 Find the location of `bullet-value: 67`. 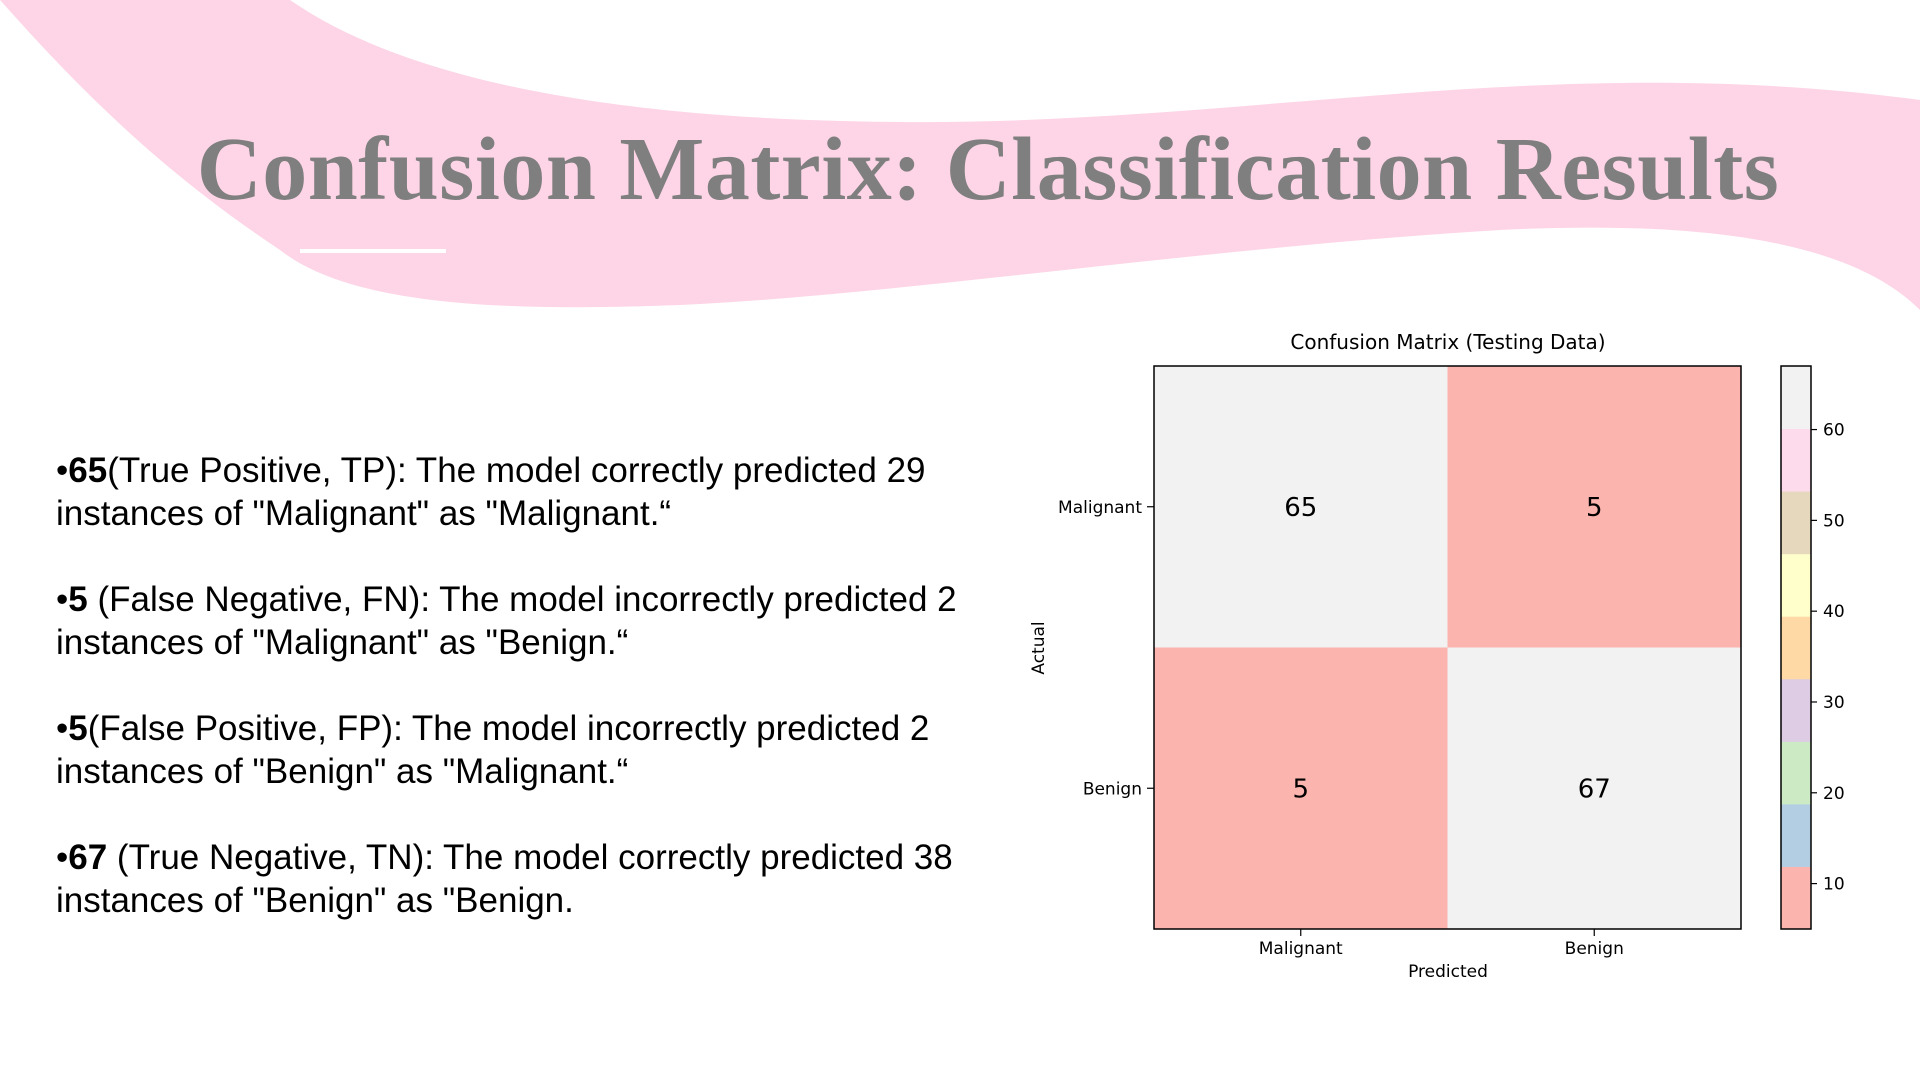

bullet-value: 67 is located at coordinates (88, 857).